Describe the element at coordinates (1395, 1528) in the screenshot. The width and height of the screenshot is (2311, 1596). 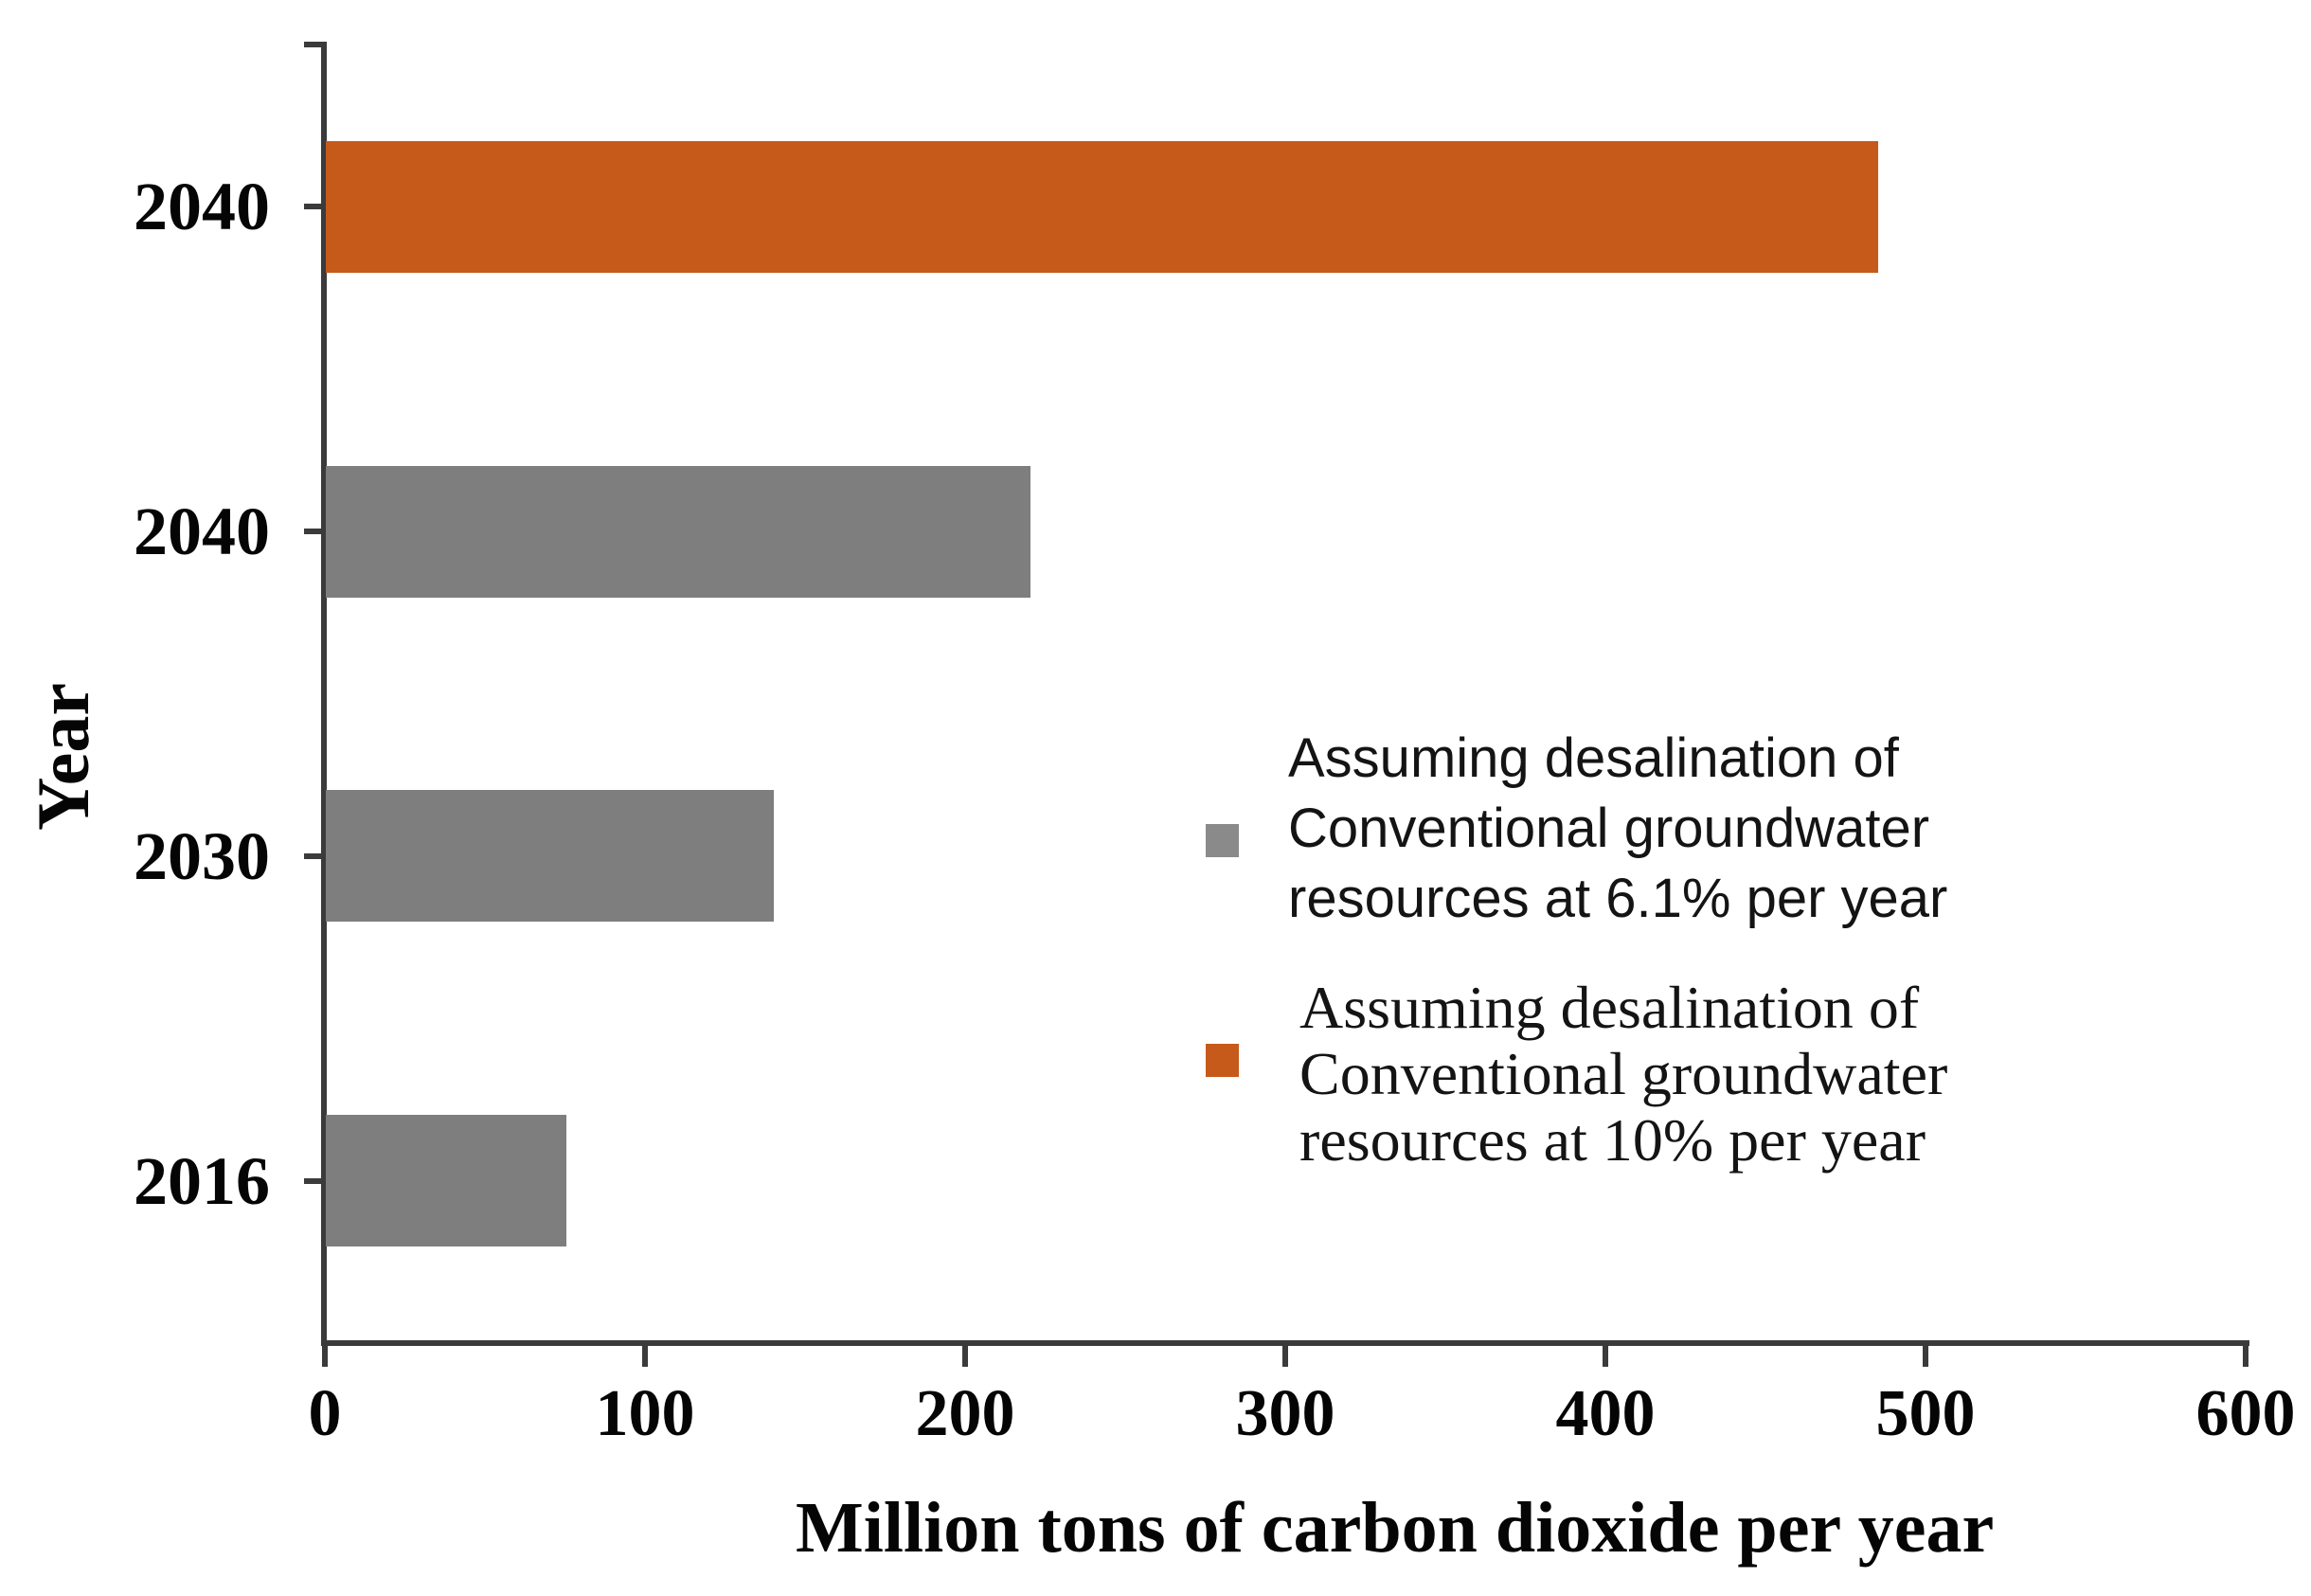
I see `x-axis-title: Million tons of carbon dioxide per year` at that location.